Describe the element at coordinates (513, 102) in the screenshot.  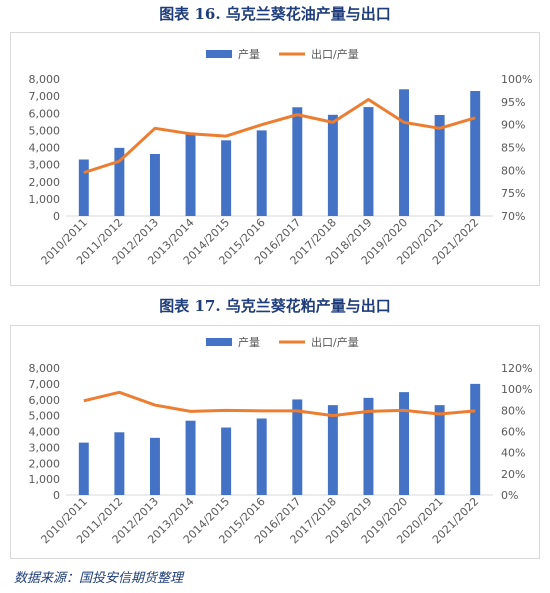
I see `y-right-tick-label: 95%` at that location.